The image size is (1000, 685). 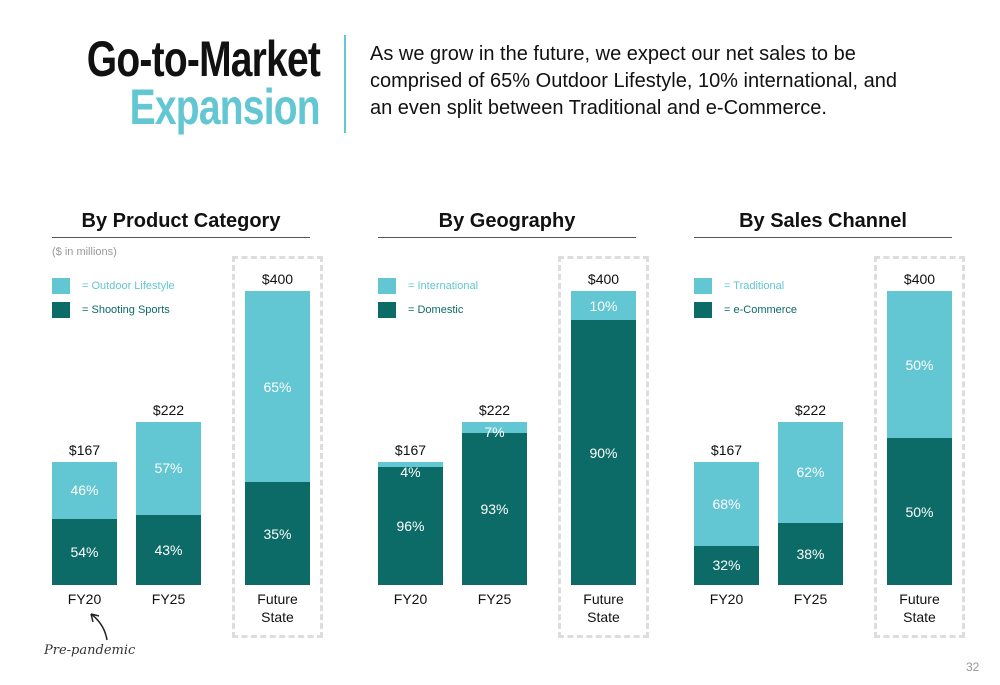 I want to click on unit-note: ($ in millions), so click(x=84, y=252).